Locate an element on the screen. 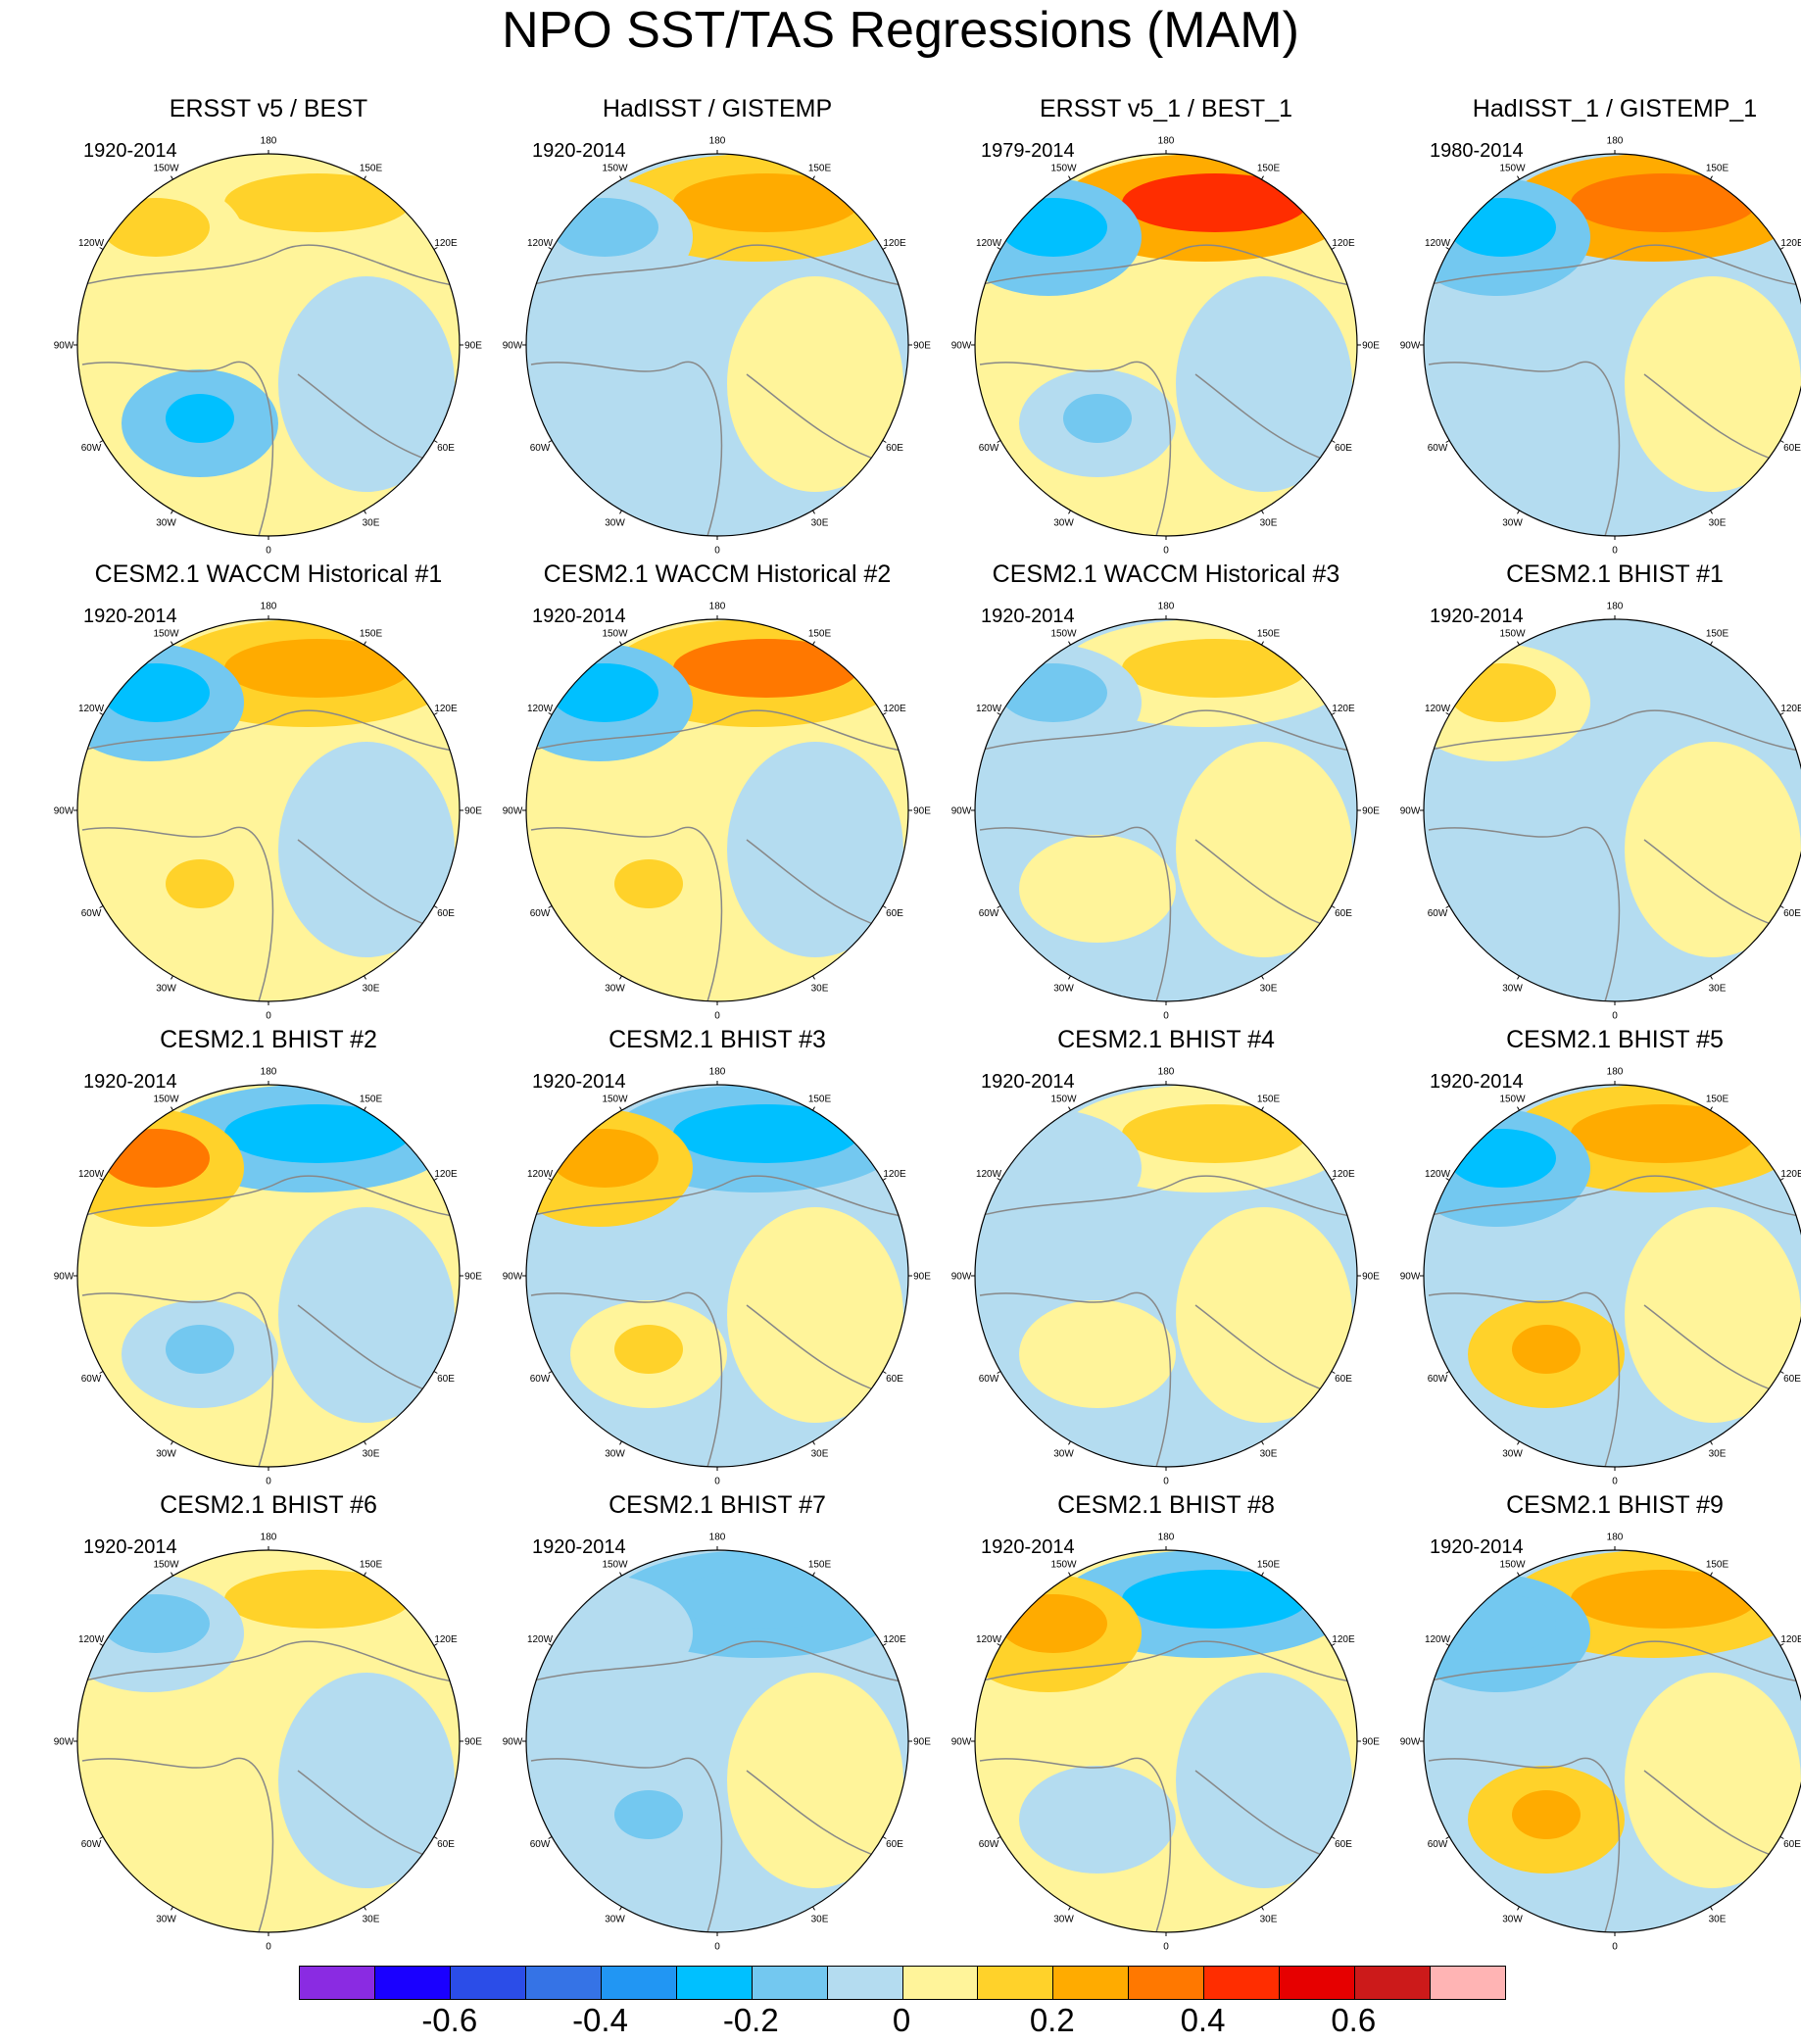  panel-title: CESM2.1 BHIST #1 is located at coordinates (1615, 574).